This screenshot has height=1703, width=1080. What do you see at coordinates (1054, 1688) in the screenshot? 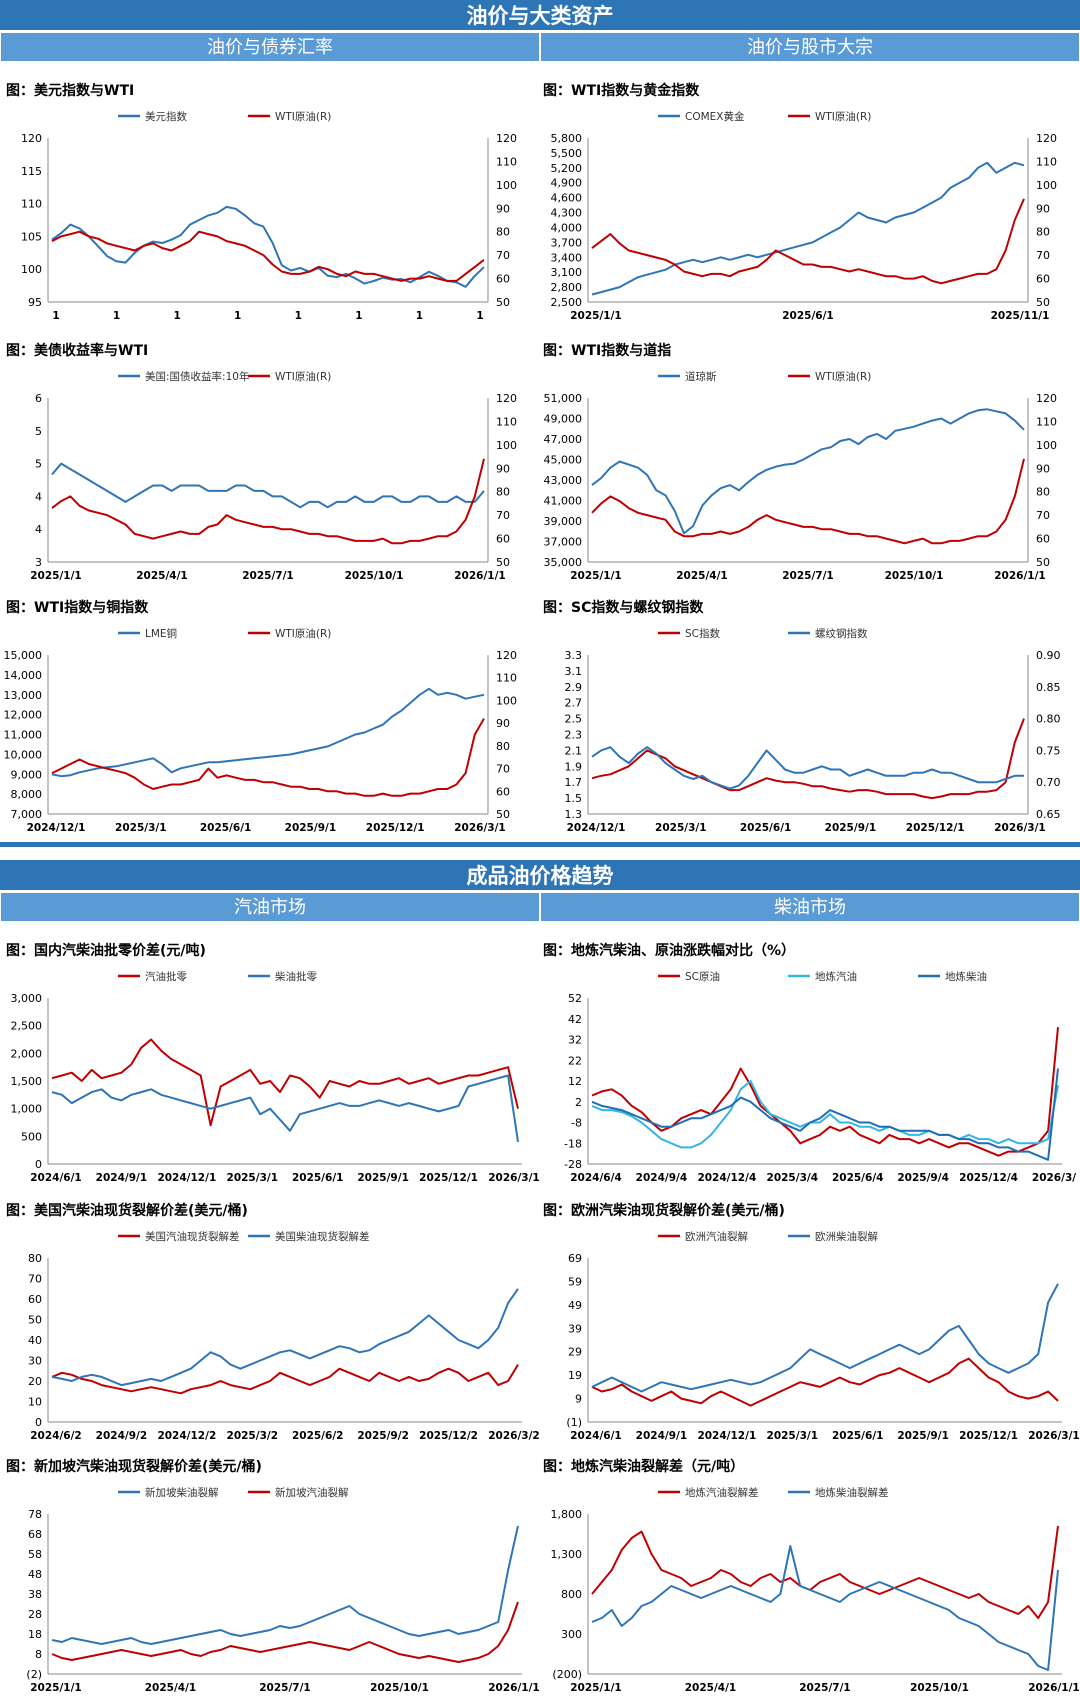
I see `x-tick-label: 2026/1/1` at bounding box center [1054, 1688].